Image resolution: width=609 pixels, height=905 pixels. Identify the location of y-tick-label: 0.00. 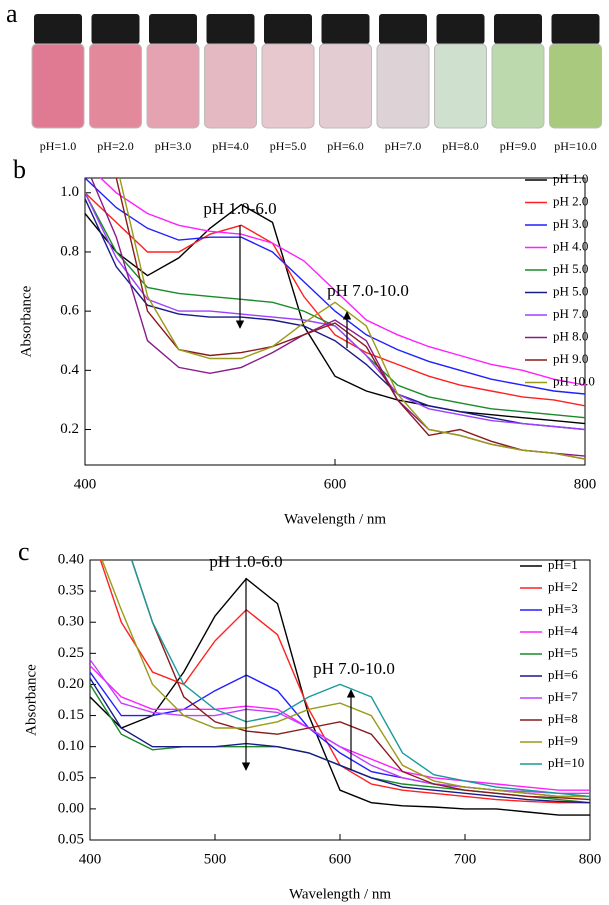
(71, 808).